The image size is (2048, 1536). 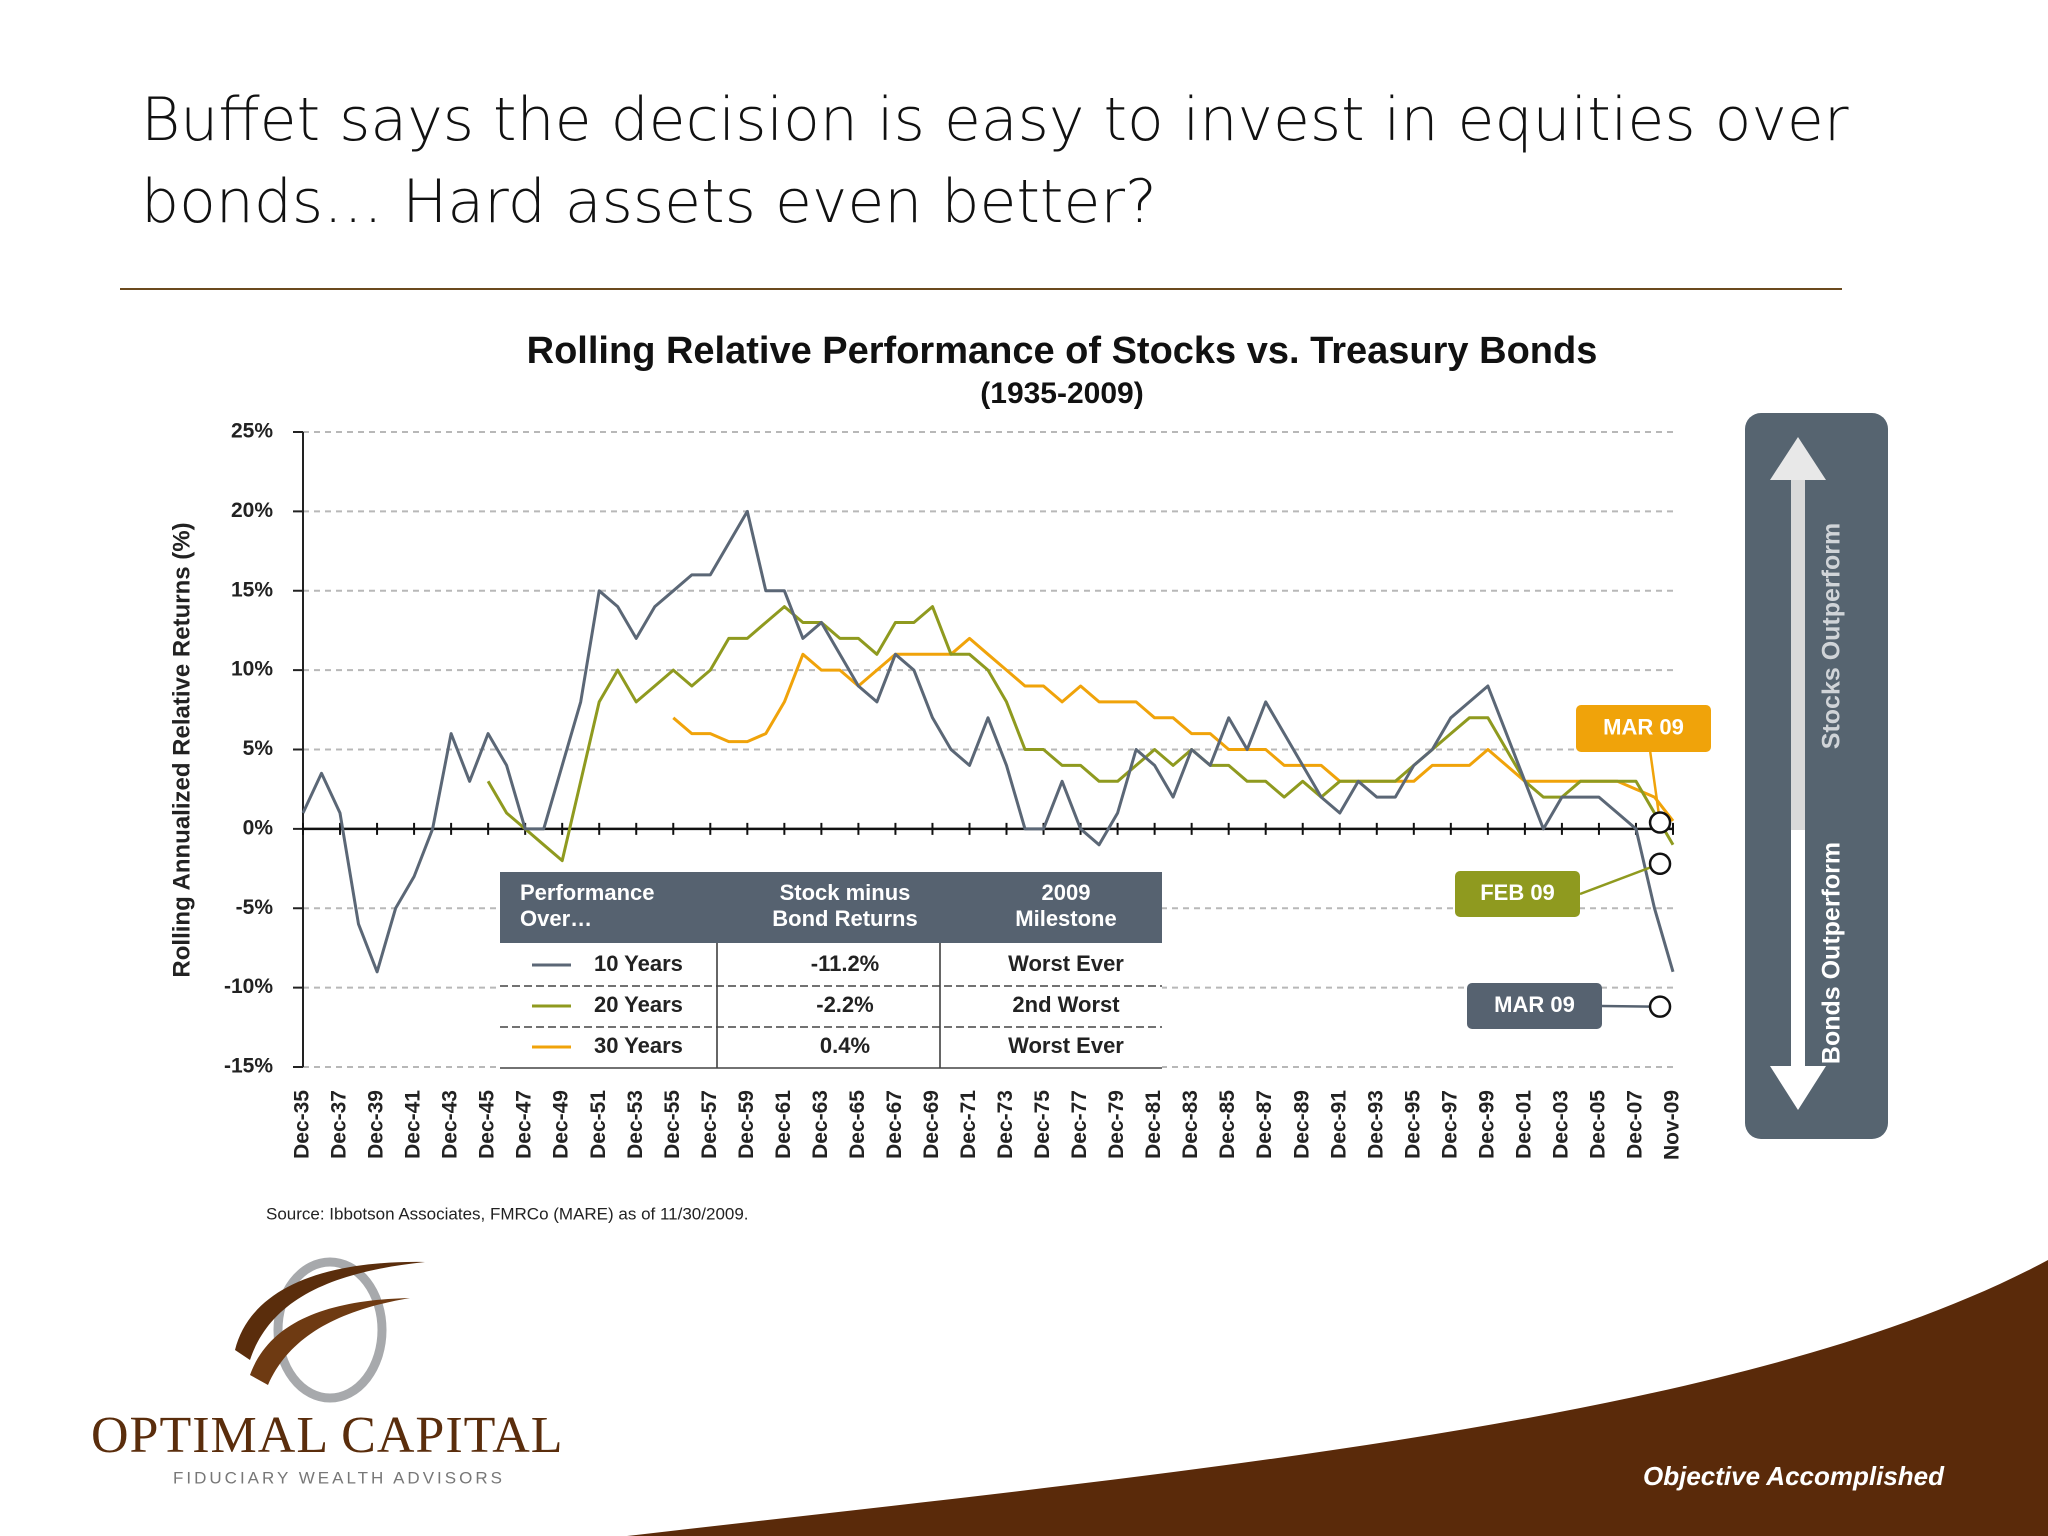 What do you see at coordinates (450, 1124) in the screenshot?
I see `x-tick-label: Dec-43` at bounding box center [450, 1124].